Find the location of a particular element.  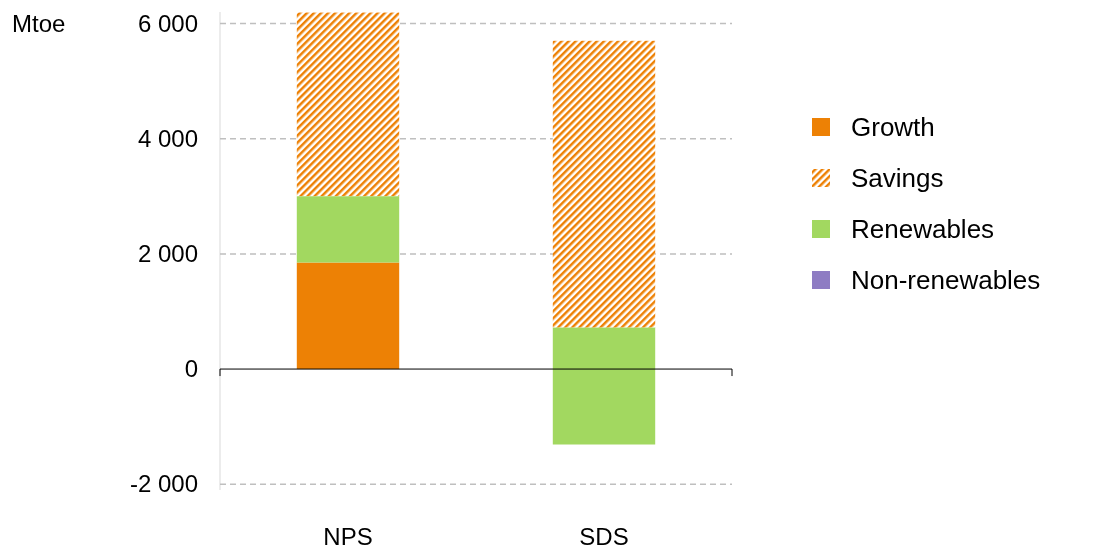

y-tick-label: 0 is located at coordinates (191, 369).